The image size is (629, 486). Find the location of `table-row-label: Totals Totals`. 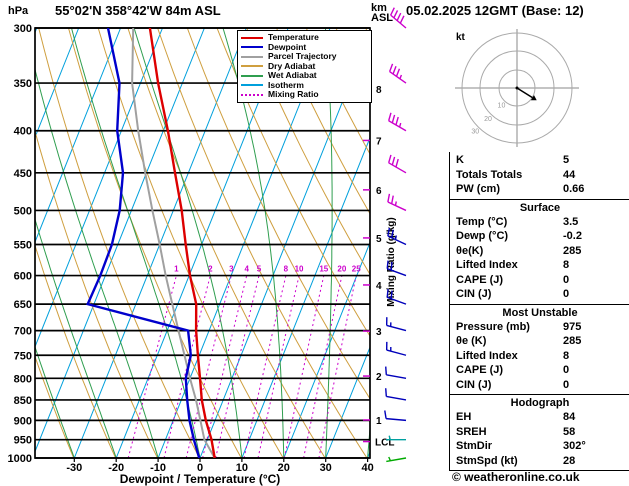

table-row-label: Totals Totals is located at coordinates (489, 174).